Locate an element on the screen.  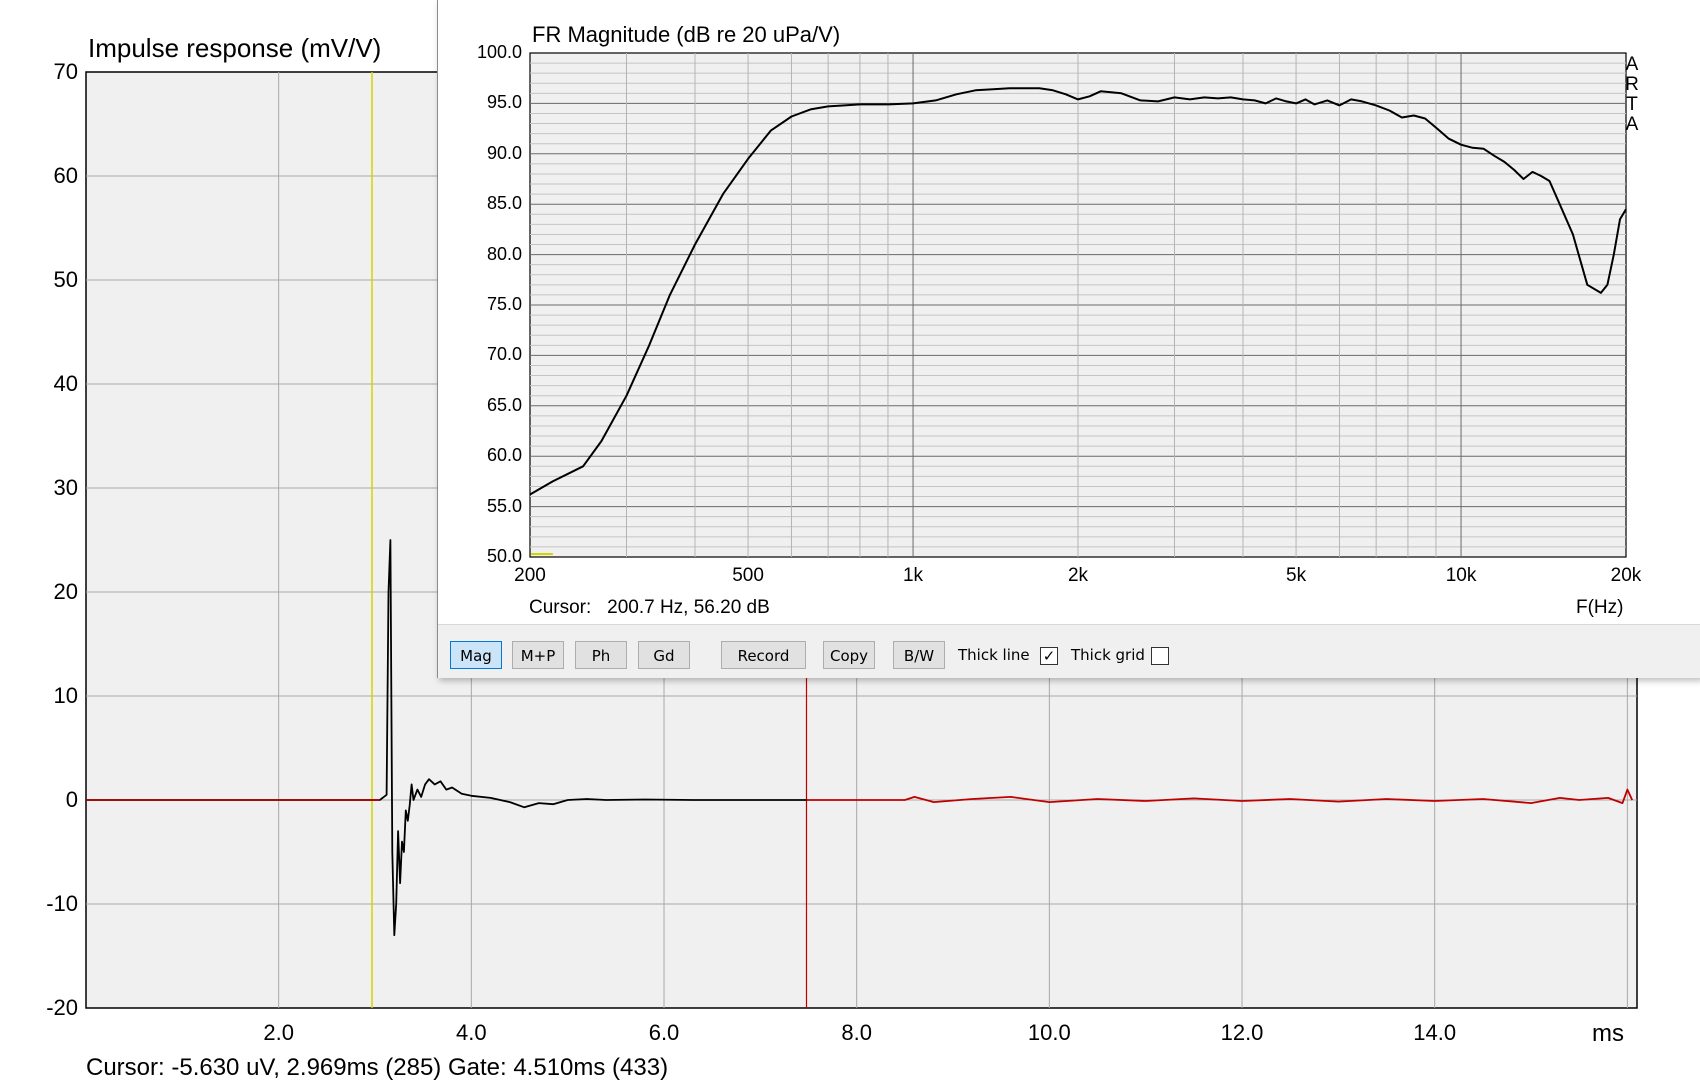
fr-cursor-status: Cursor: 200.7 Hz, 56.20 dB is located at coordinates (649, 607).